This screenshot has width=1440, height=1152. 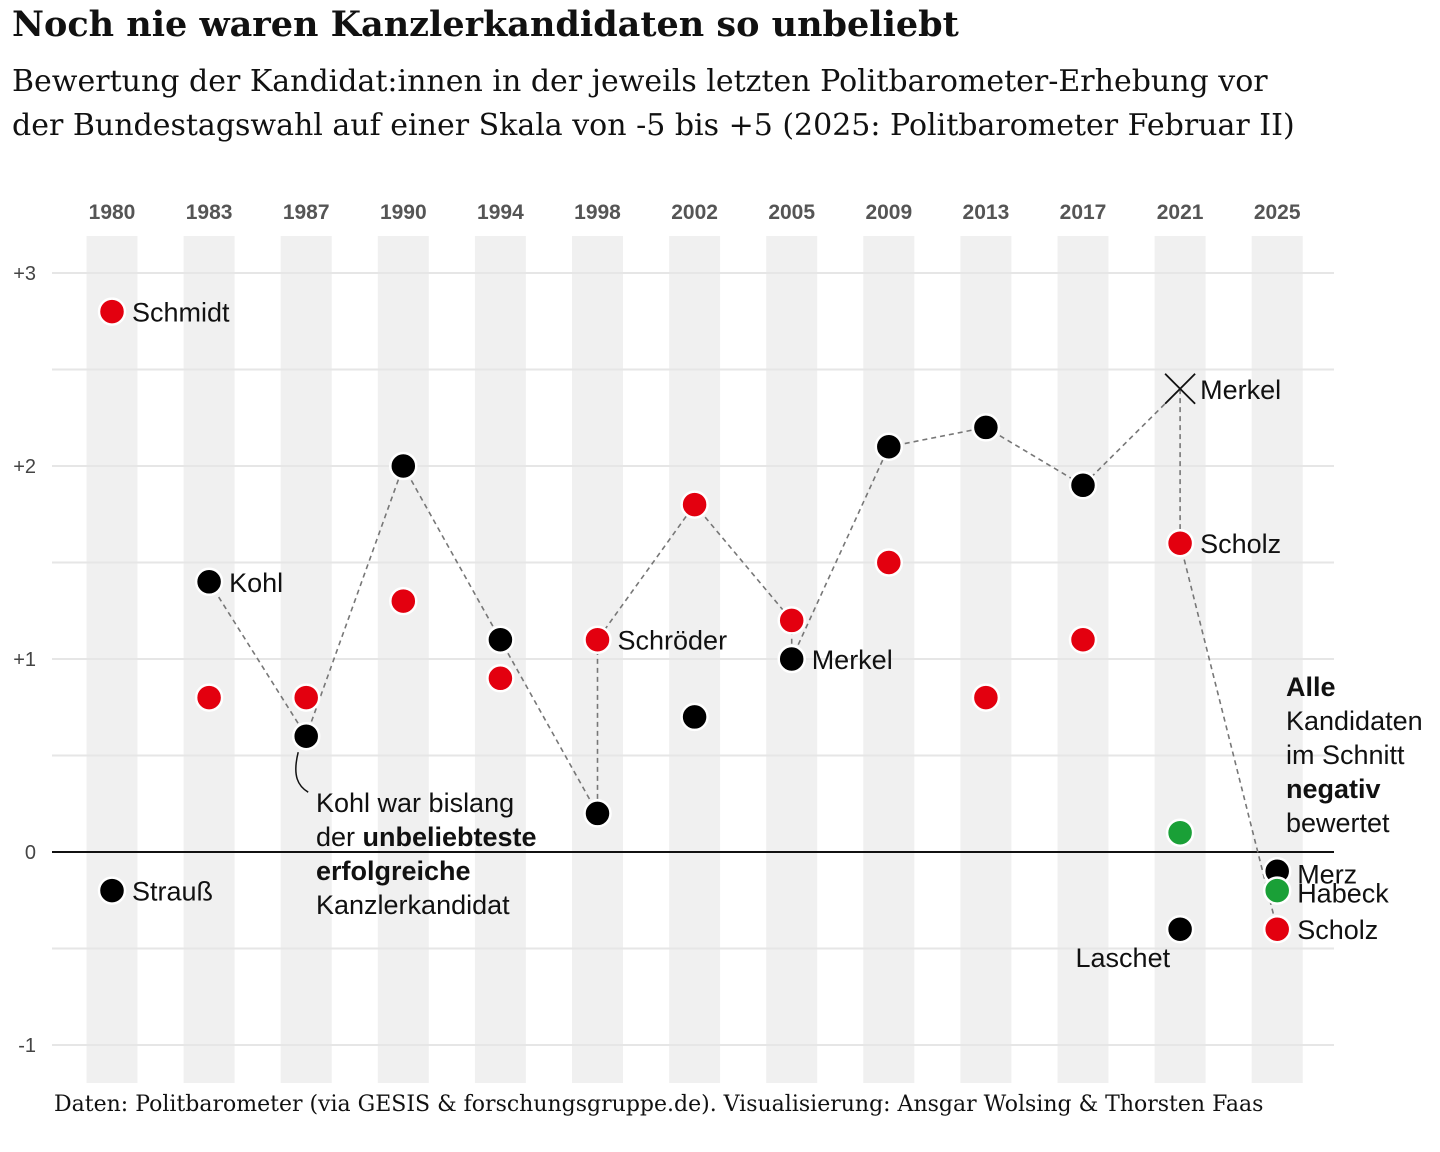 I want to click on point-label: Strauß, so click(x=172, y=892).